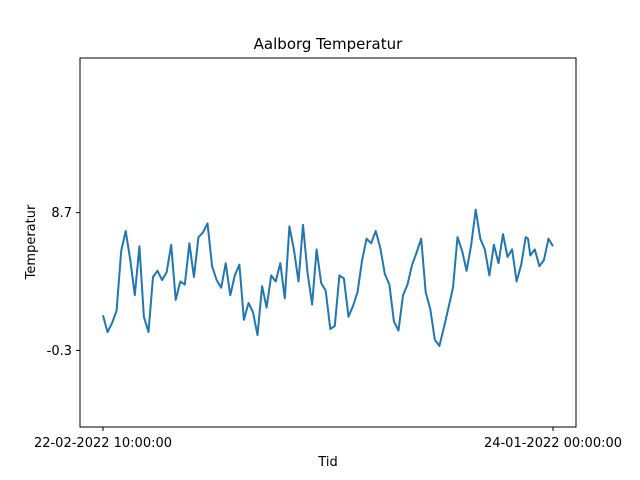 This screenshot has height=480, width=640. I want to click on x-axis-title: Tid, so click(327, 462).